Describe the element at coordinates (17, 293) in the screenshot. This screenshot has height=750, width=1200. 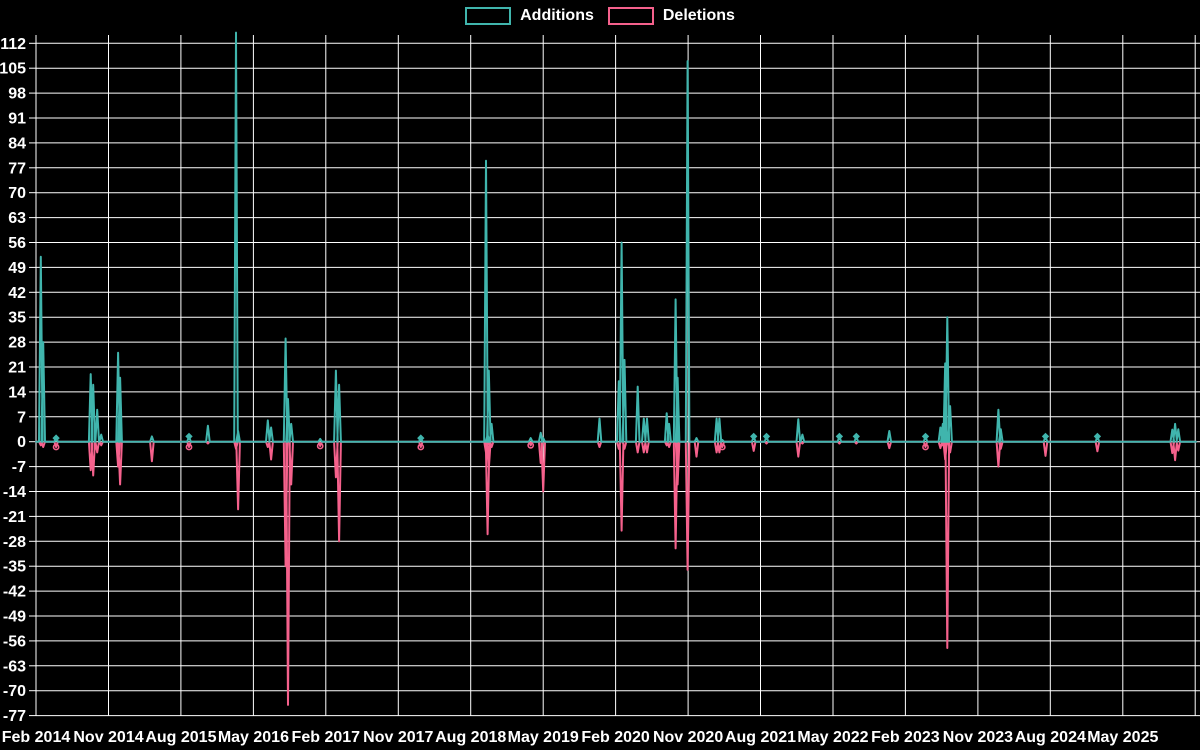
I see `svg-text: 42` at that location.